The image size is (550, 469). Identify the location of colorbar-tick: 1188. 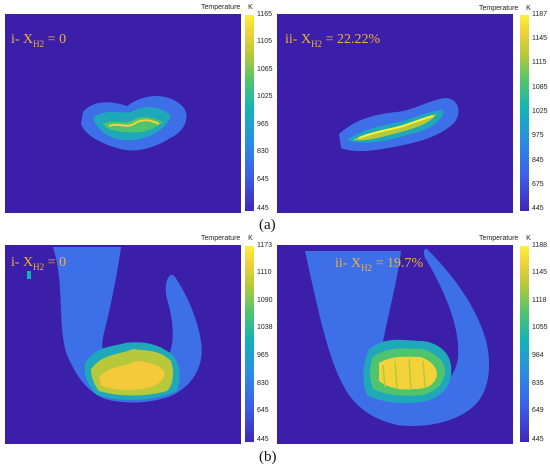
(540, 245).